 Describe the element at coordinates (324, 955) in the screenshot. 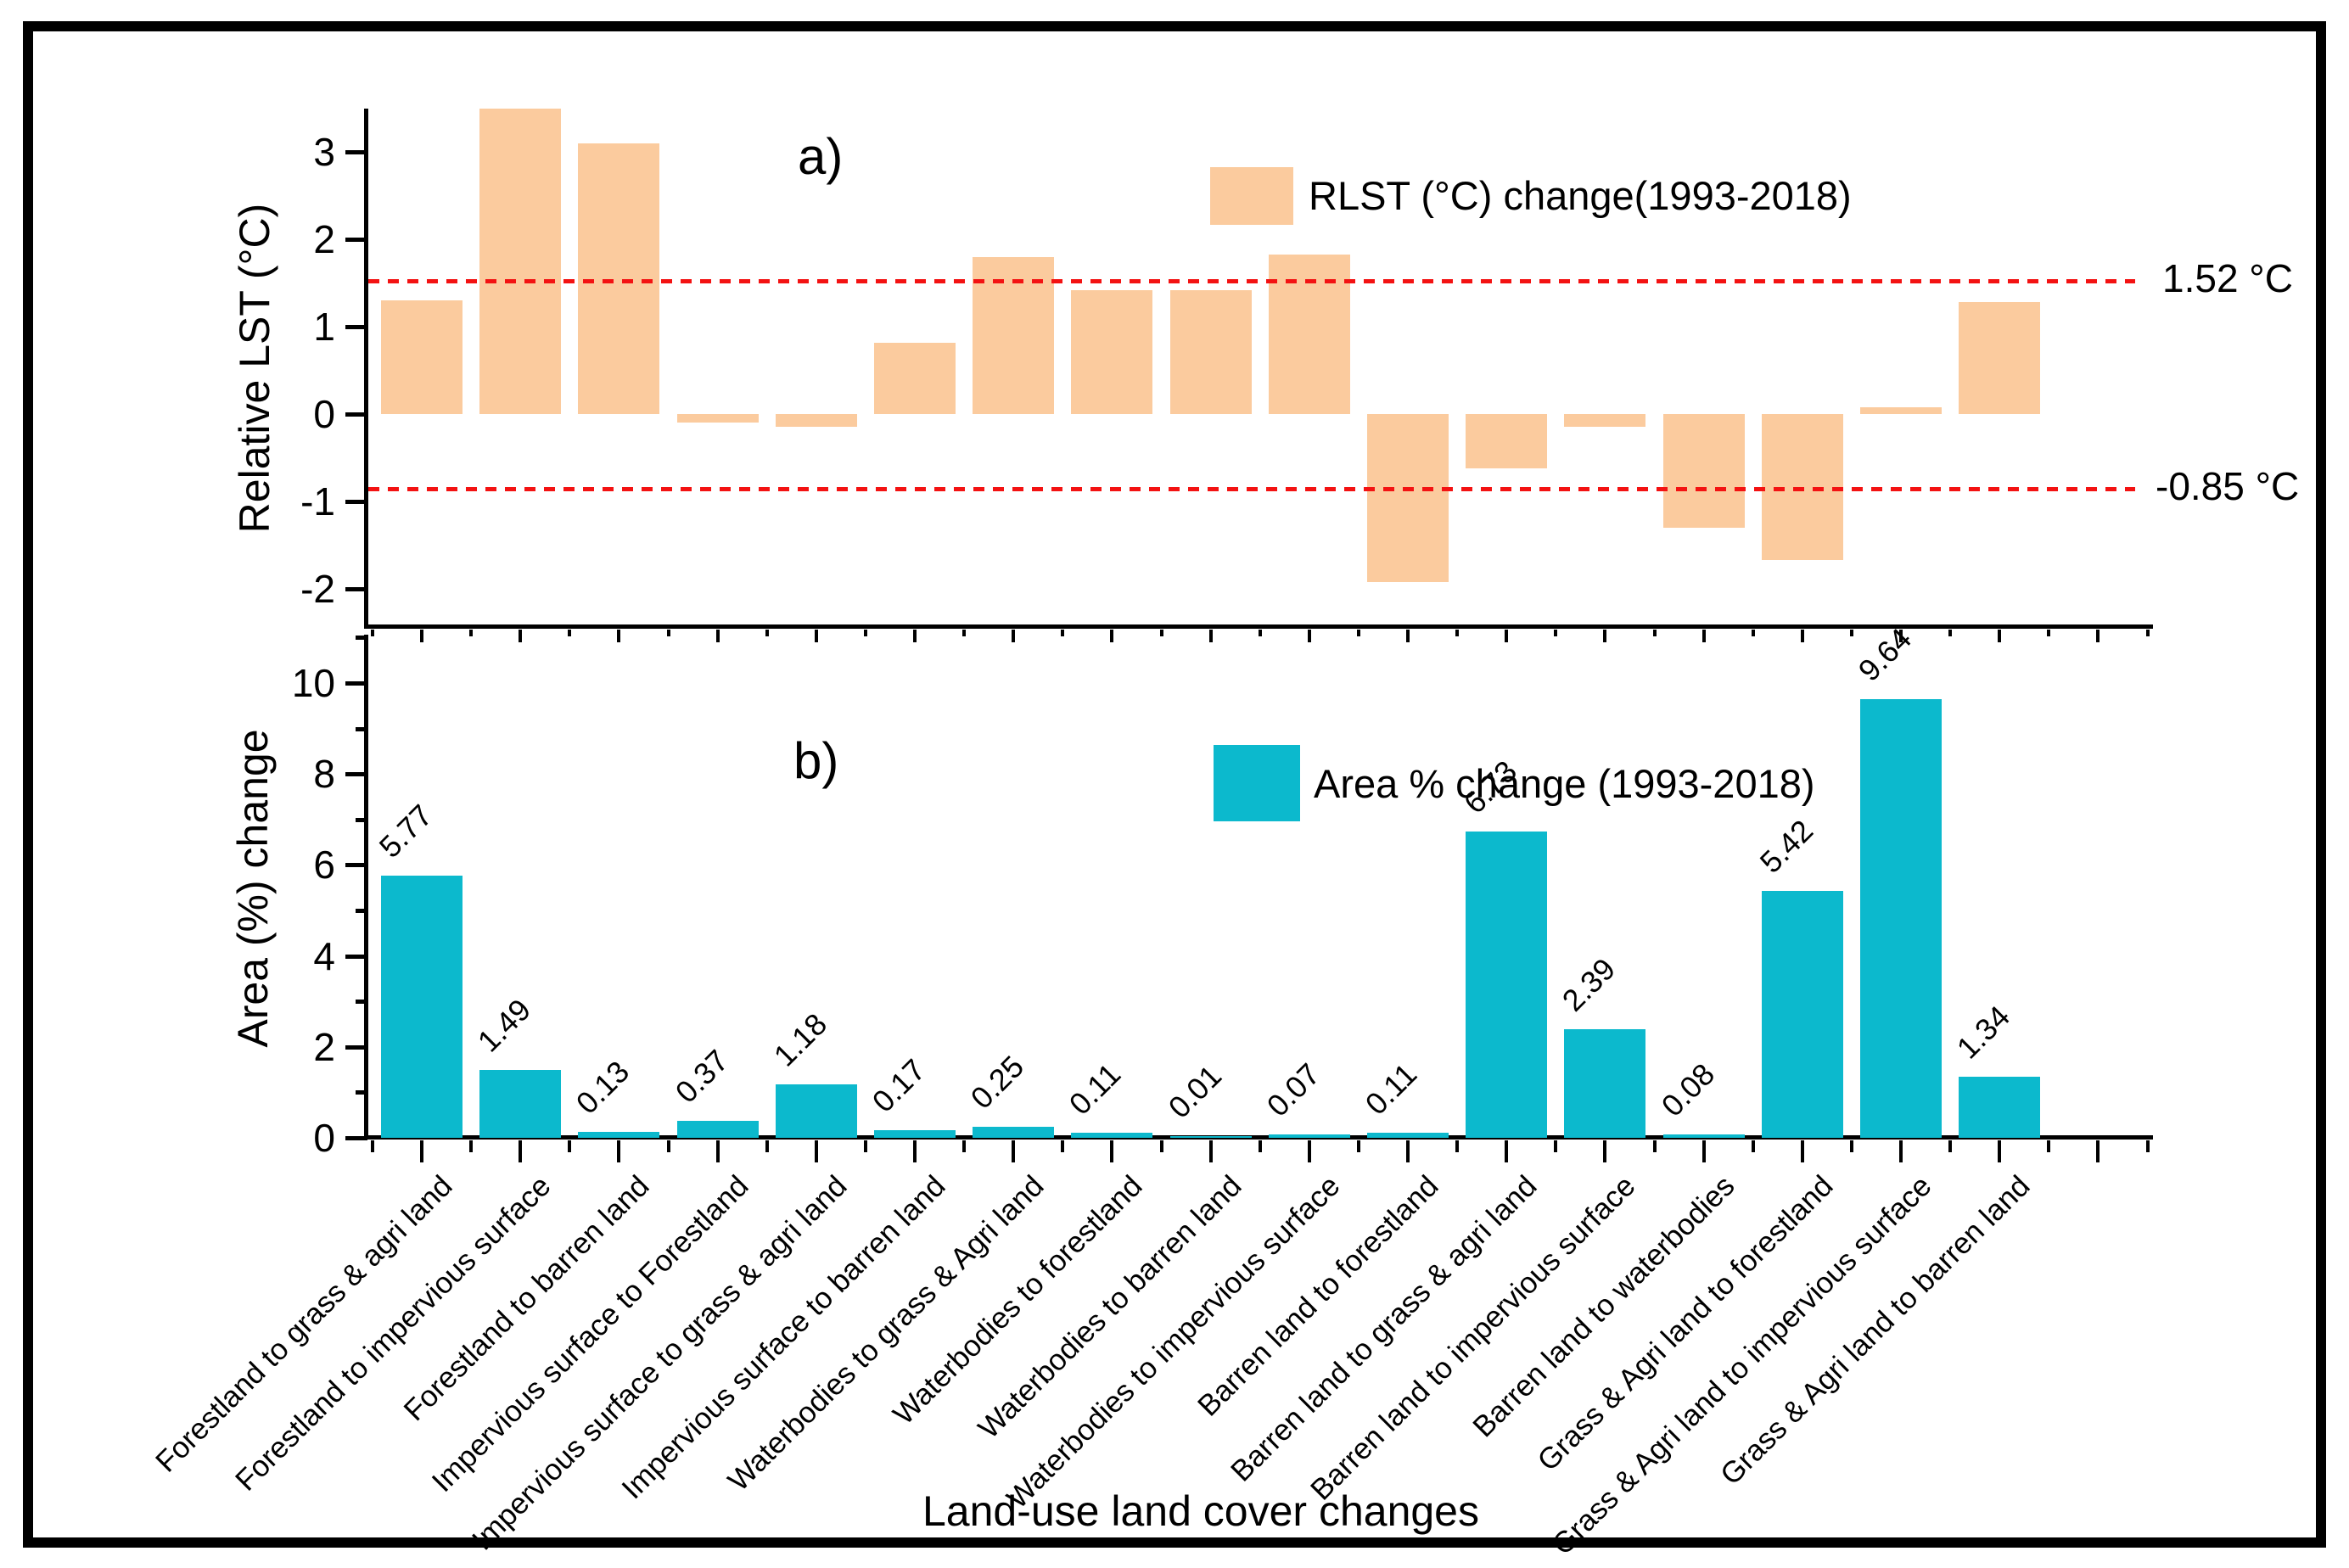

I see `panel-b-ytick-label: 4` at that location.